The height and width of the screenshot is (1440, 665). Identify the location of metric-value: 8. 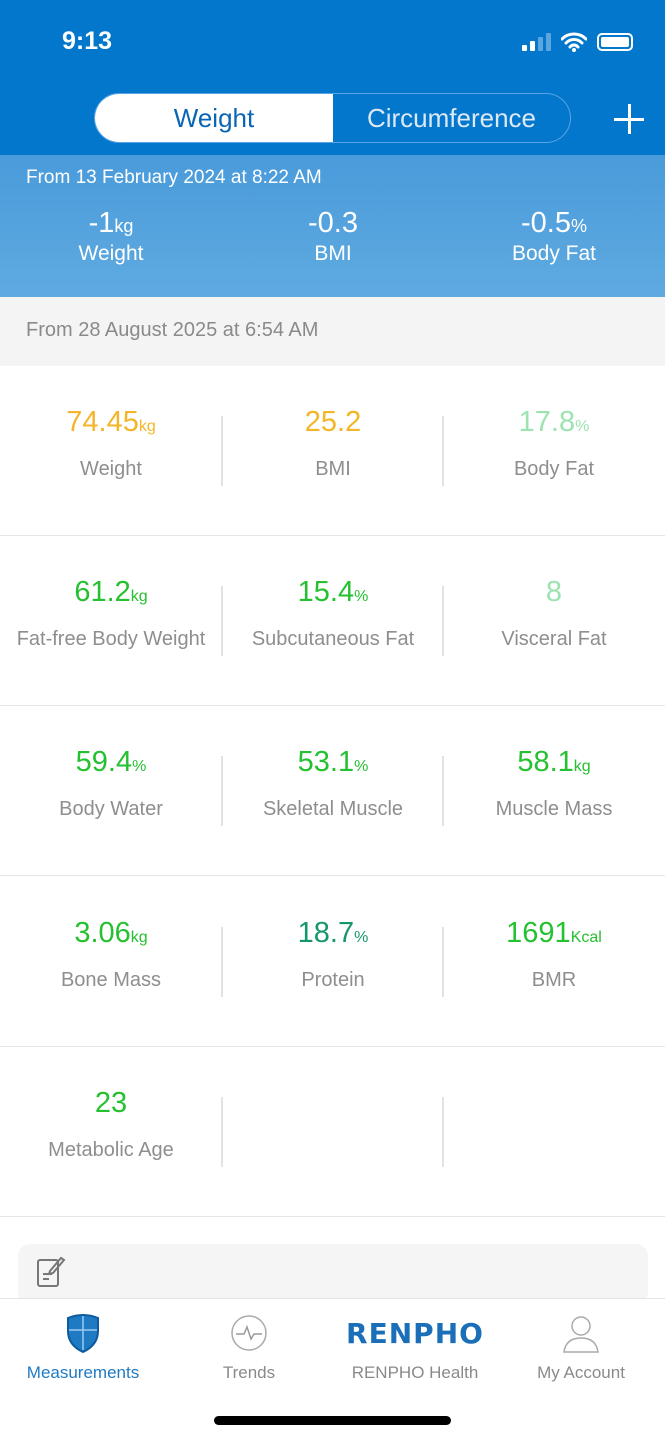
(554, 592).